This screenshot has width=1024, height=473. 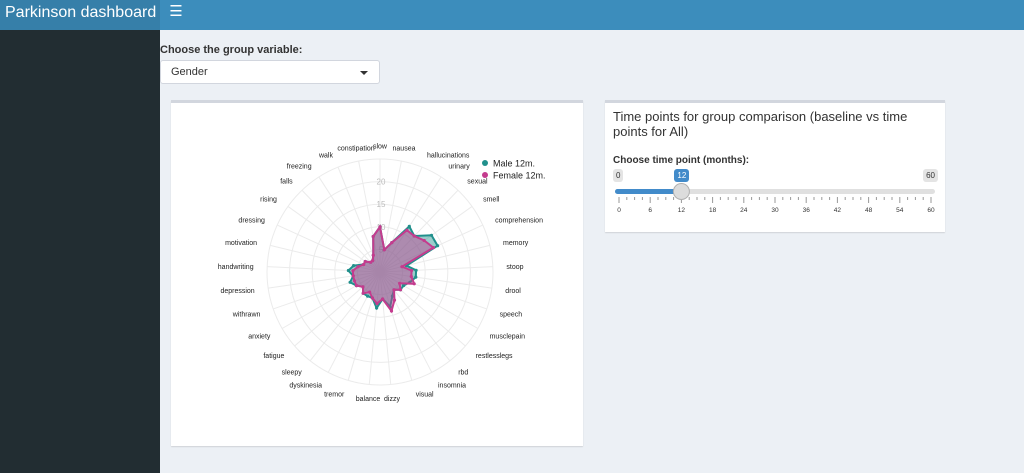 I want to click on category-label: sleepy, so click(x=292, y=373).